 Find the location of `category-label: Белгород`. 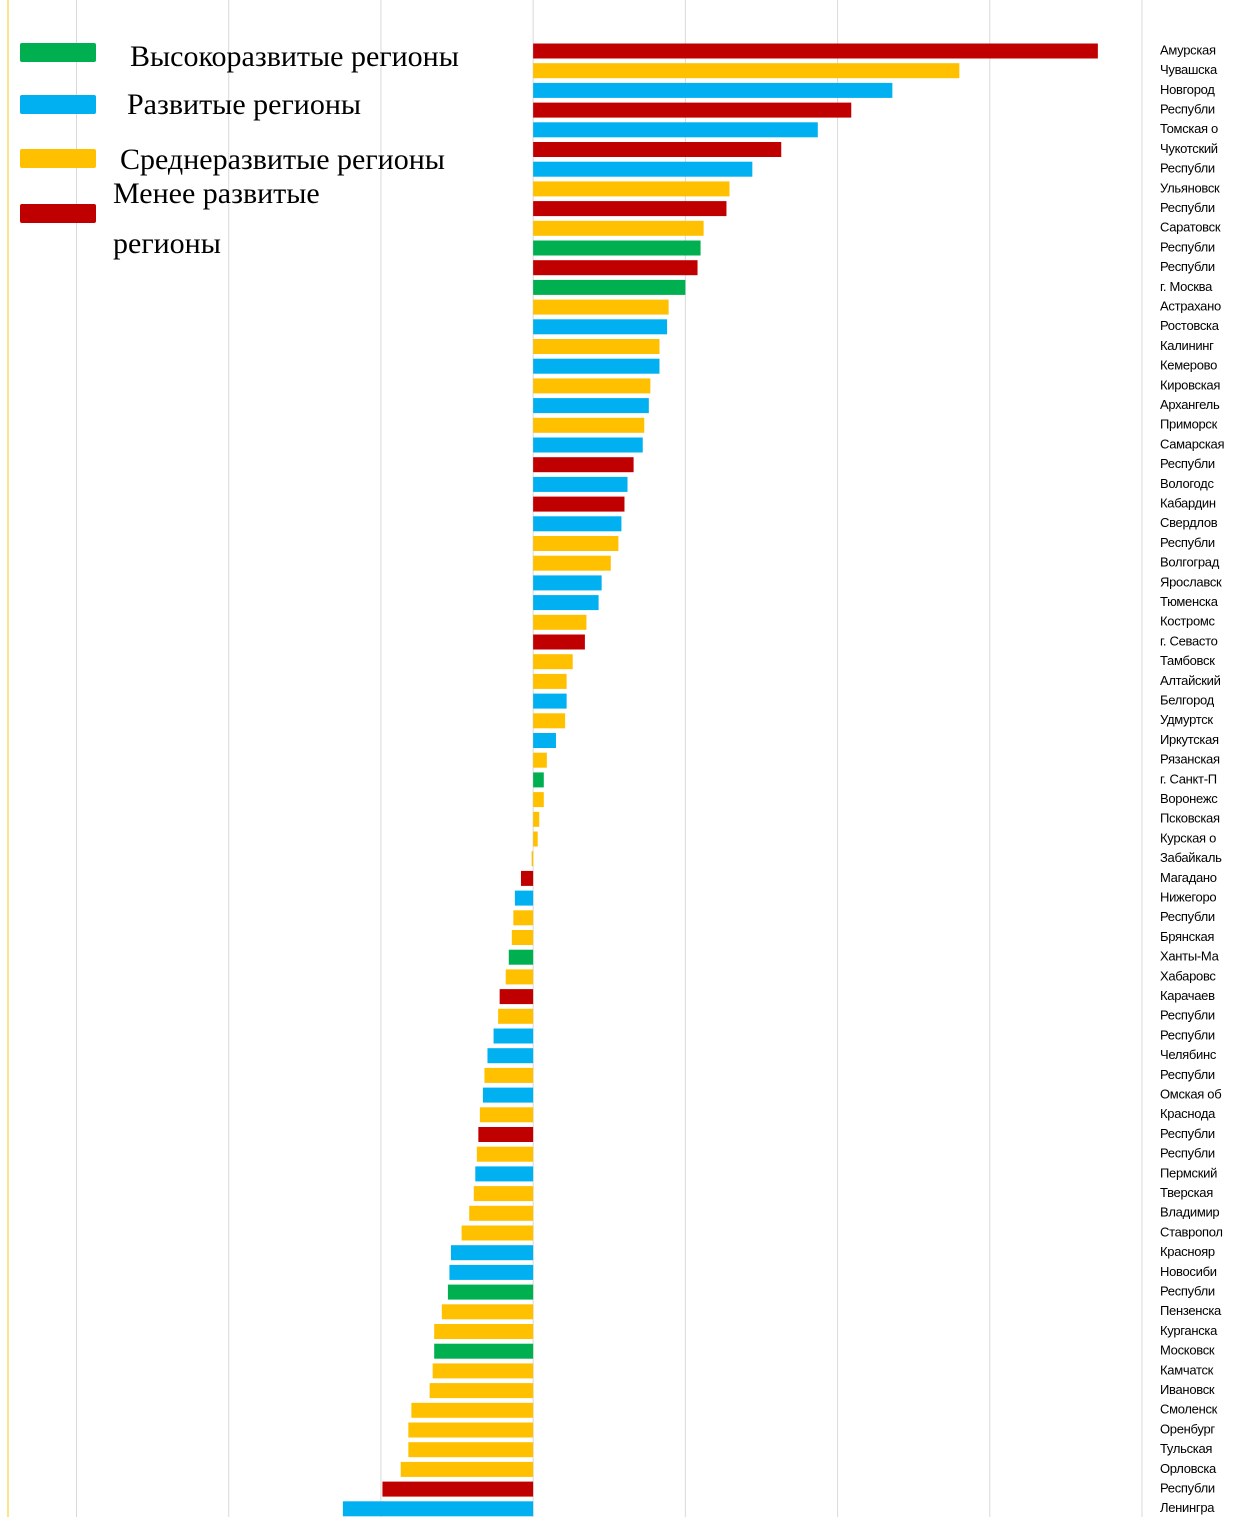

category-label: Белгород is located at coordinates (1187, 700).